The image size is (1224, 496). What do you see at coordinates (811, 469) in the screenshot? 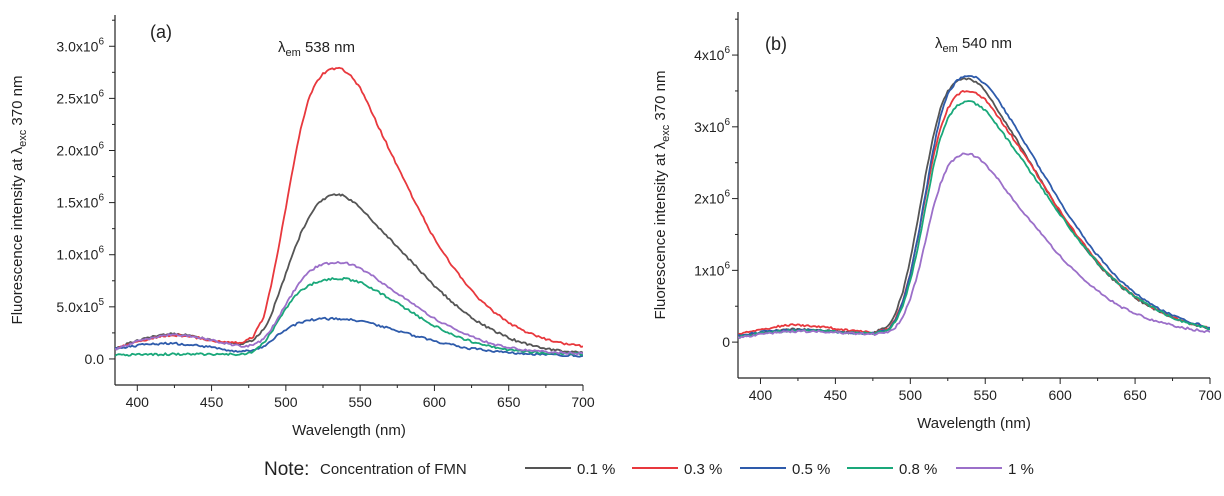
I see `legend-entry-label: 0.5 %` at bounding box center [811, 469].